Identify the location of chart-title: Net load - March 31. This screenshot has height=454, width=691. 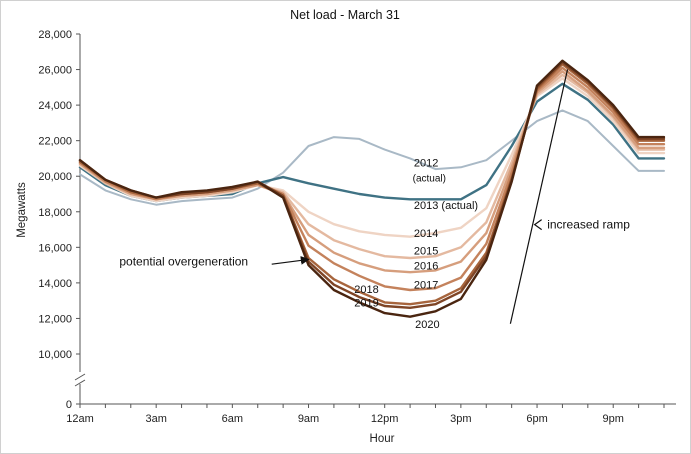
(345, 15).